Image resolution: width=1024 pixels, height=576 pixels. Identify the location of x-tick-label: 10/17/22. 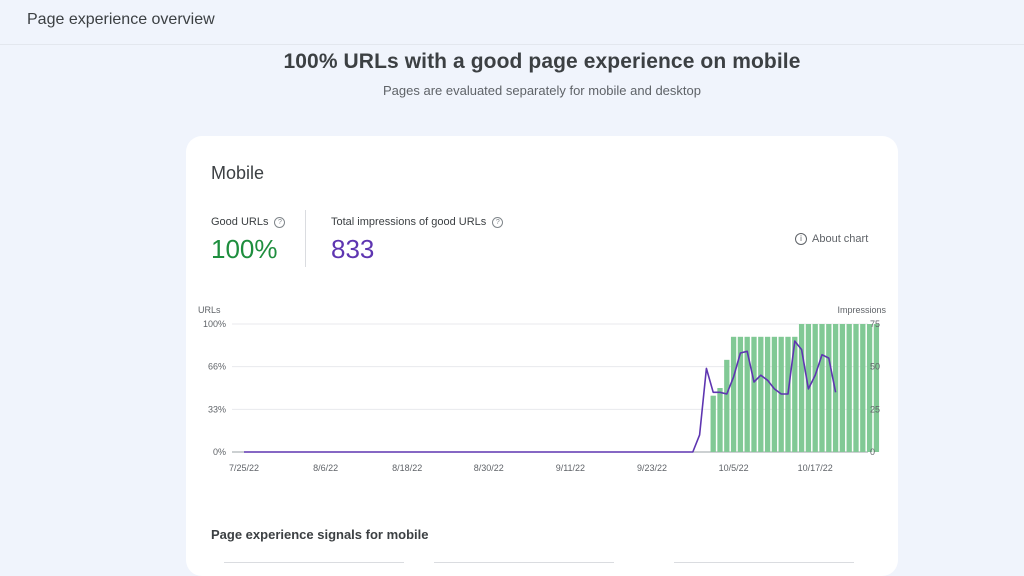
(815, 468).